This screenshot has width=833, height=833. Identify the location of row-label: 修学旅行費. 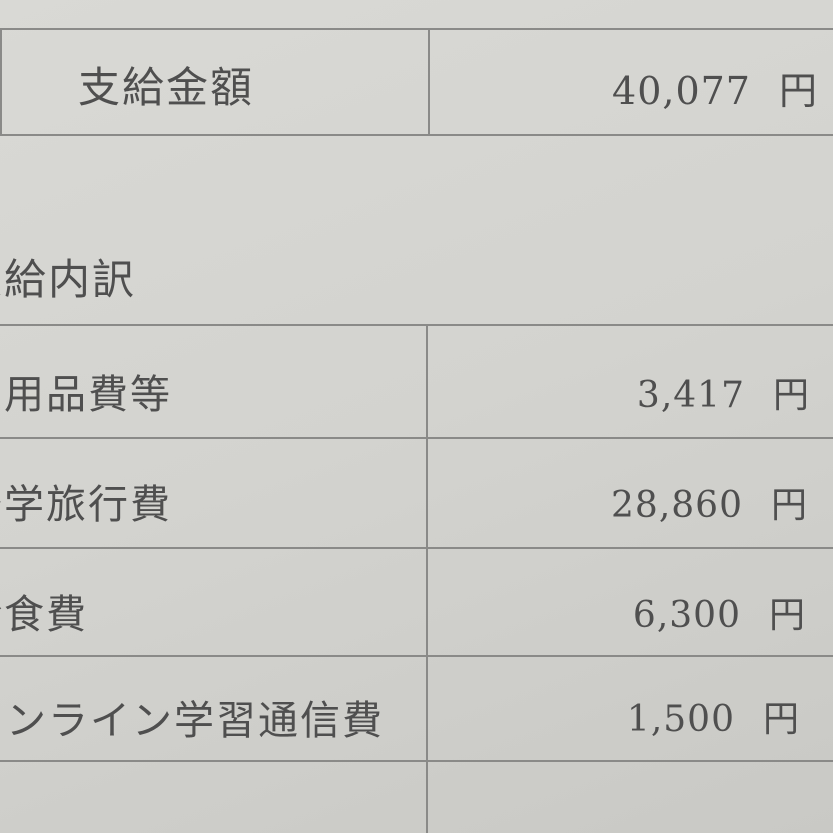
(86, 505).